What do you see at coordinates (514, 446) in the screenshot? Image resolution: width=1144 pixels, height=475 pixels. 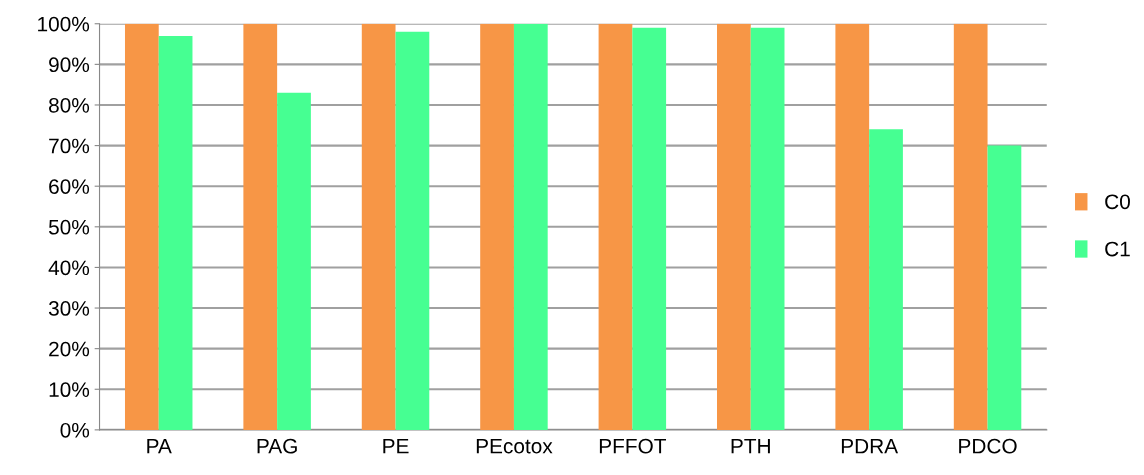 I see `x-tick-label: PEcotox` at bounding box center [514, 446].